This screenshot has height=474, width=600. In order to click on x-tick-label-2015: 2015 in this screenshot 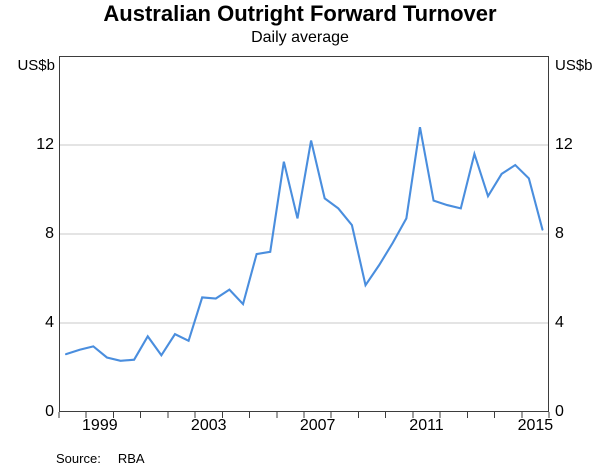, I will do `click(535, 425)`.